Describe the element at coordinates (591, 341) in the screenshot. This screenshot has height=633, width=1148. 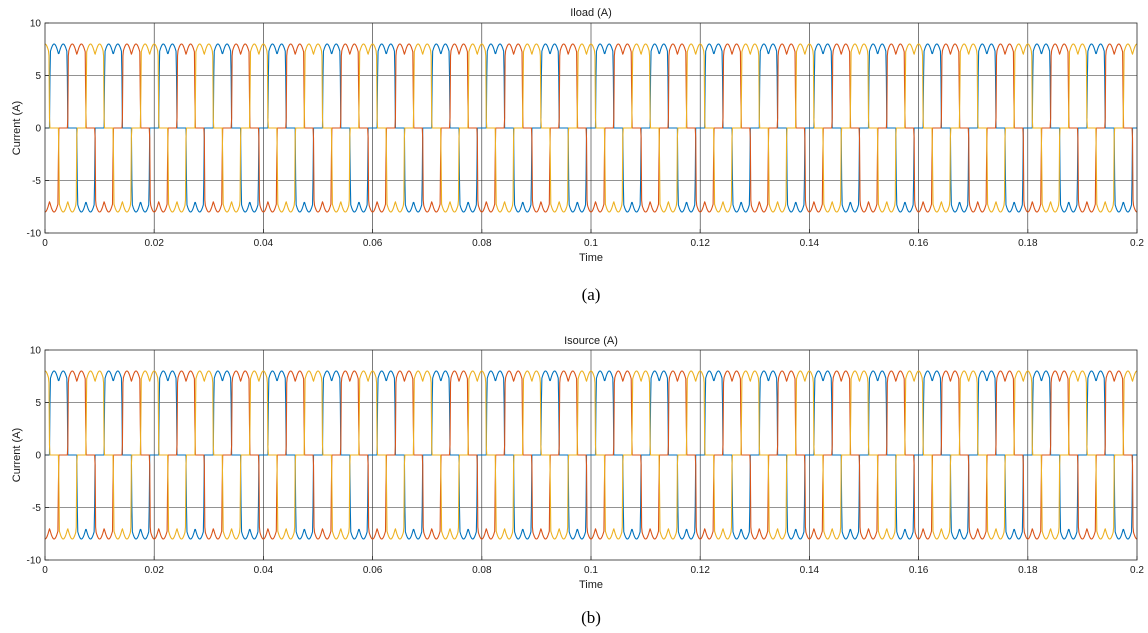
I see `chart-title: Isource (A)` at that location.